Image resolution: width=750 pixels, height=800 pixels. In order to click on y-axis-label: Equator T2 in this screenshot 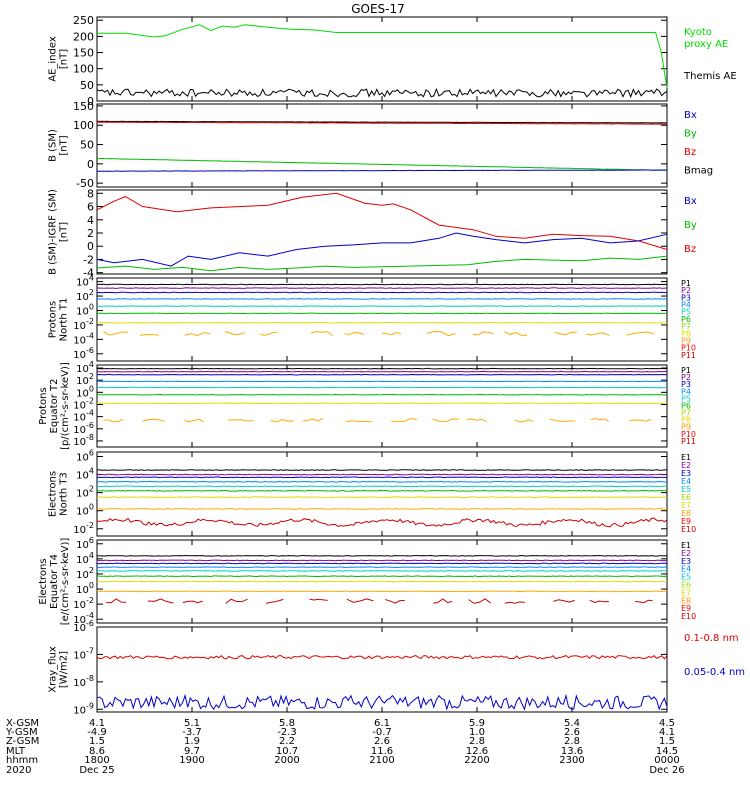, I will do `click(54, 406)`.